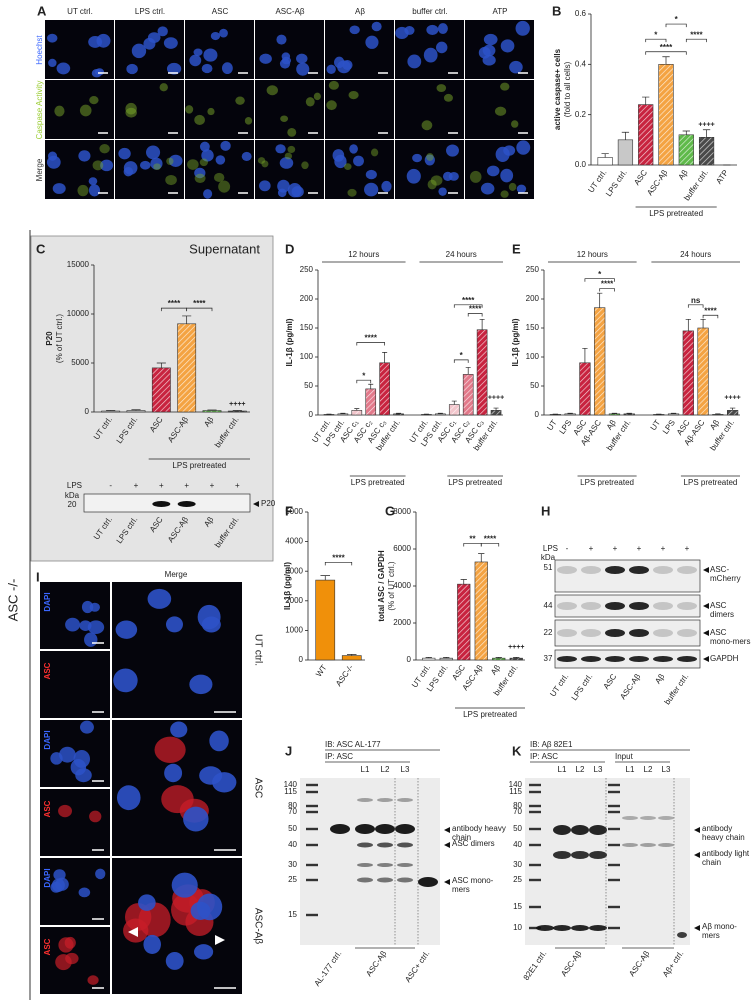 The height and width of the screenshot is (1000, 751). Describe the element at coordinates (311, 414) in the screenshot. I see `y-tick-label: 0` at that location.